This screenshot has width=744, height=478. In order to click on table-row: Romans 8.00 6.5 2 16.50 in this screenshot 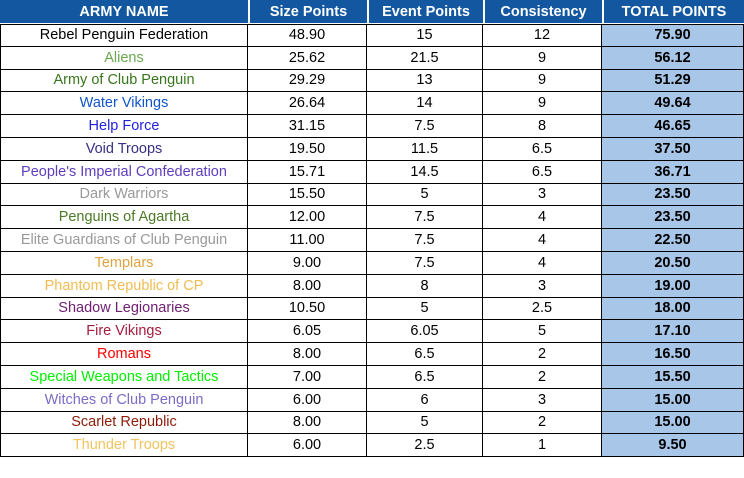, I will do `click(372, 354)`.